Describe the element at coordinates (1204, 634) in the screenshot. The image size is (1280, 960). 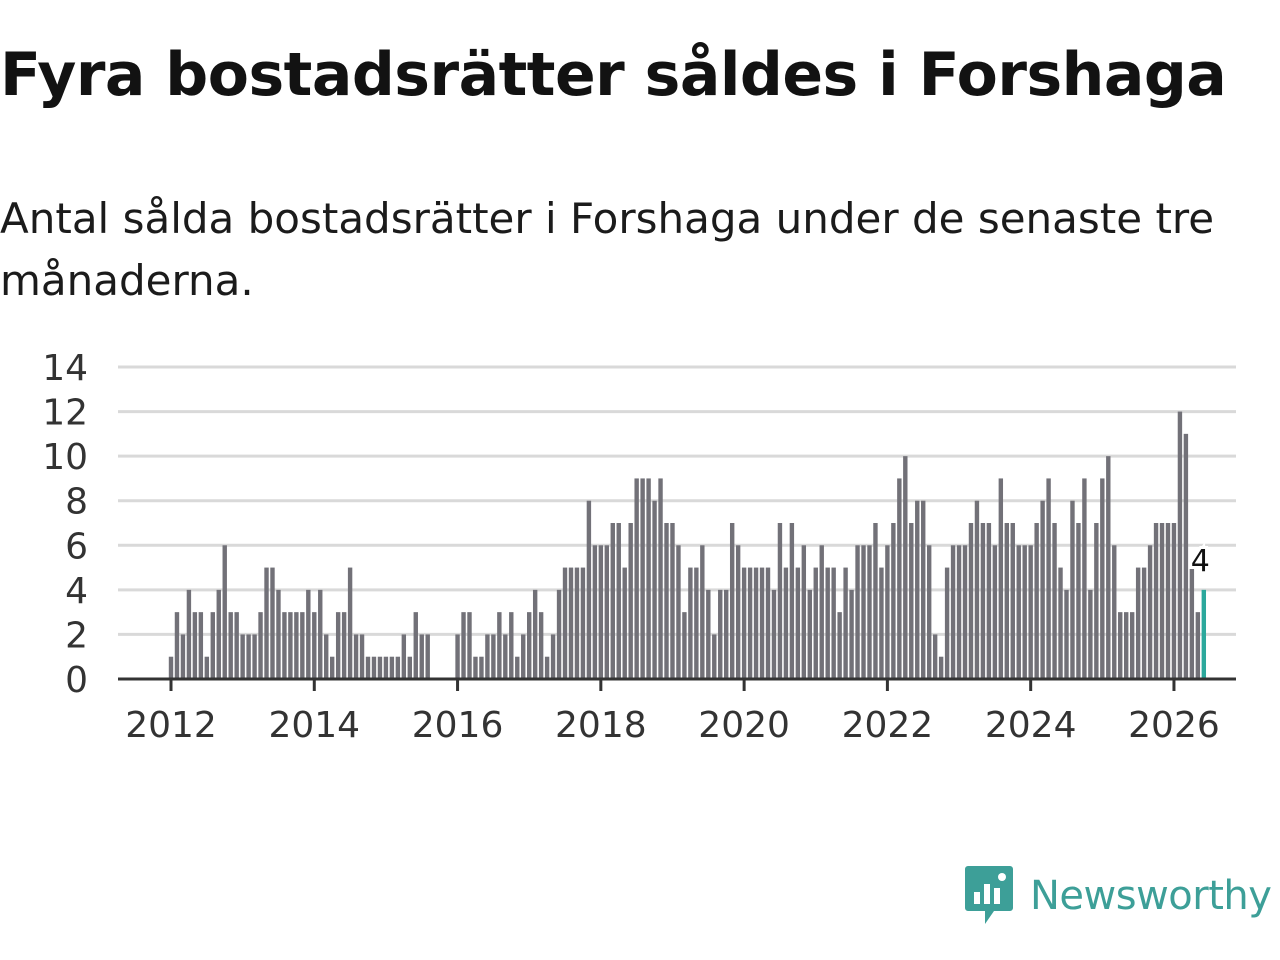
I see `bar-highlight` at that location.